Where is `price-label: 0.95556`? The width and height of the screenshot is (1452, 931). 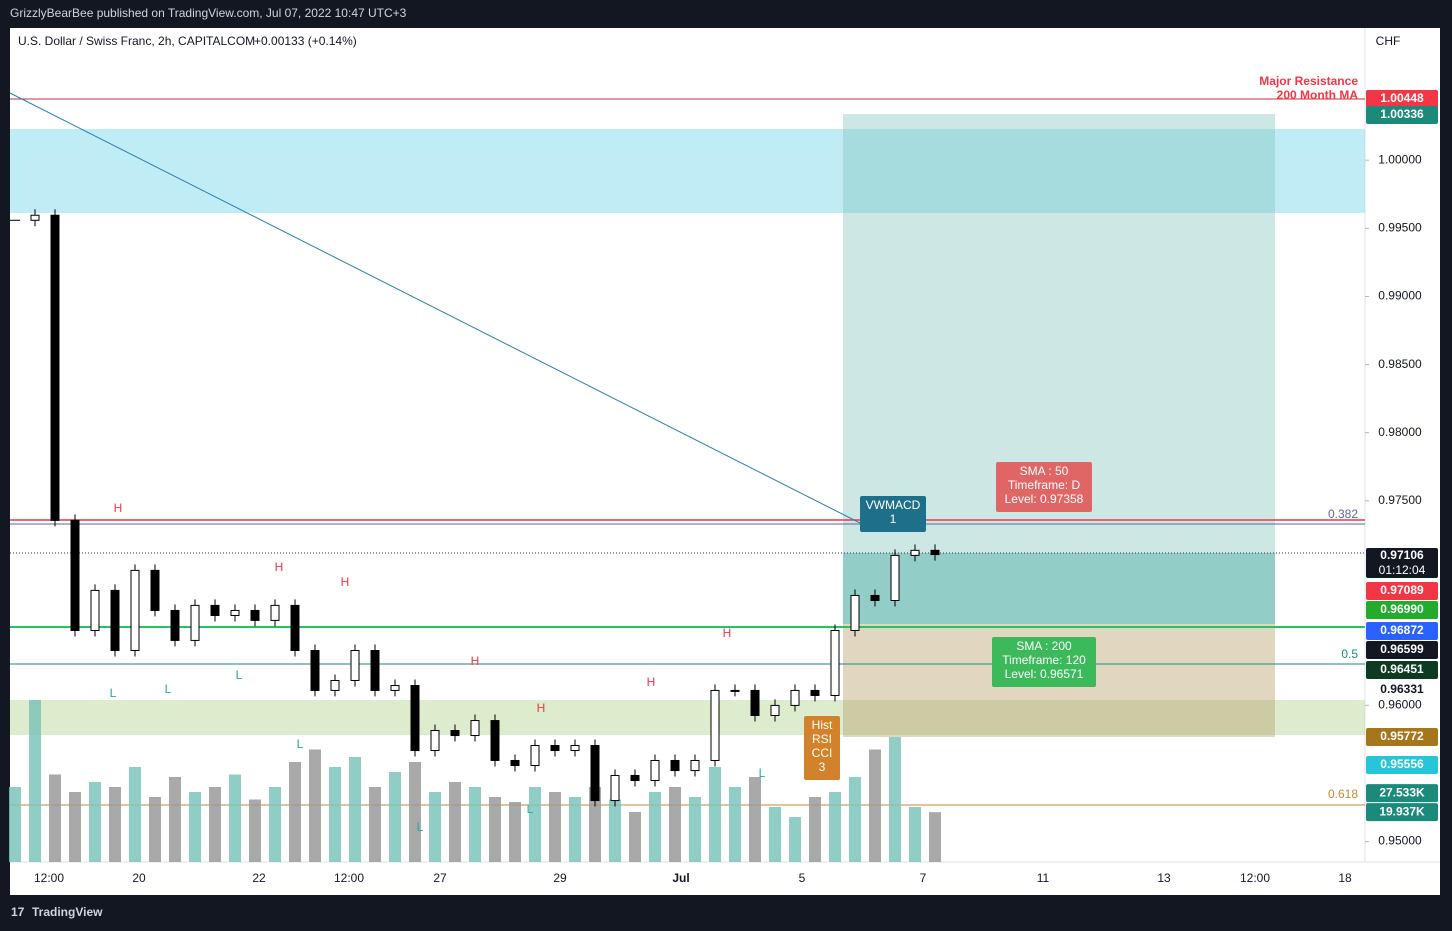
price-label: 0.95556 is located at coordinates (1402, 764).